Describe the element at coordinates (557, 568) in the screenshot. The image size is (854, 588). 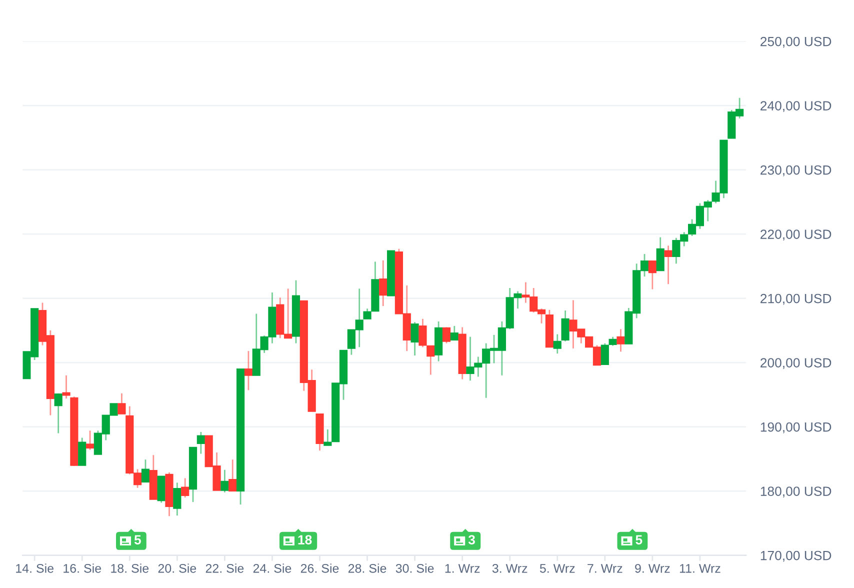
I see `x-tick-label: 5. Wrz` at that location.